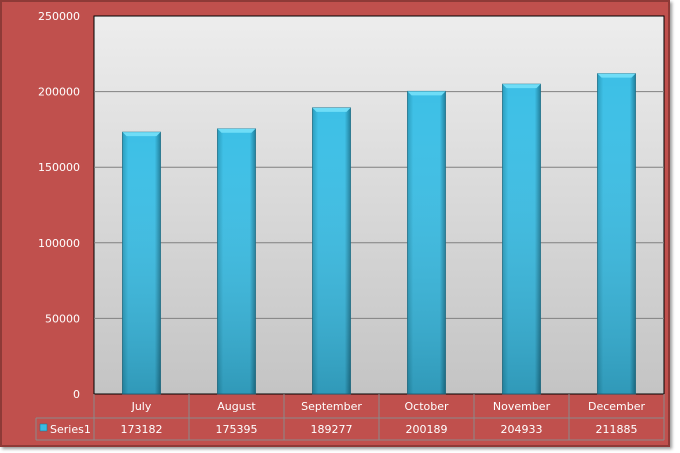 This screenshot has height=453, width=680. What do you see at coordinates (62, 318) in the screenshot?
I see `y-tick-label: 50000` at bounding box center [62, 318].